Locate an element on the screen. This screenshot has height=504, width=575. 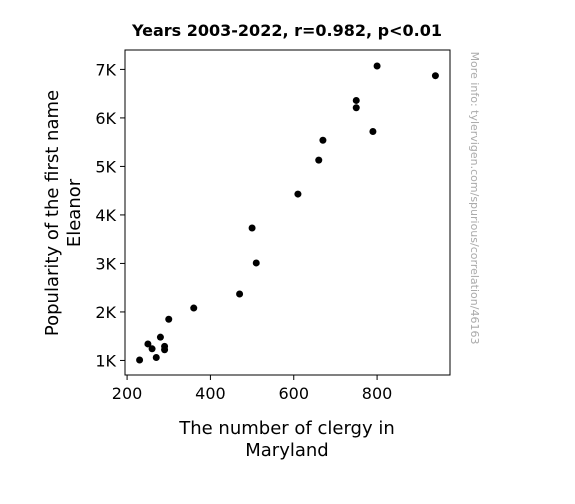
x-tick-label: 200 is located at coordinates (127, 393).